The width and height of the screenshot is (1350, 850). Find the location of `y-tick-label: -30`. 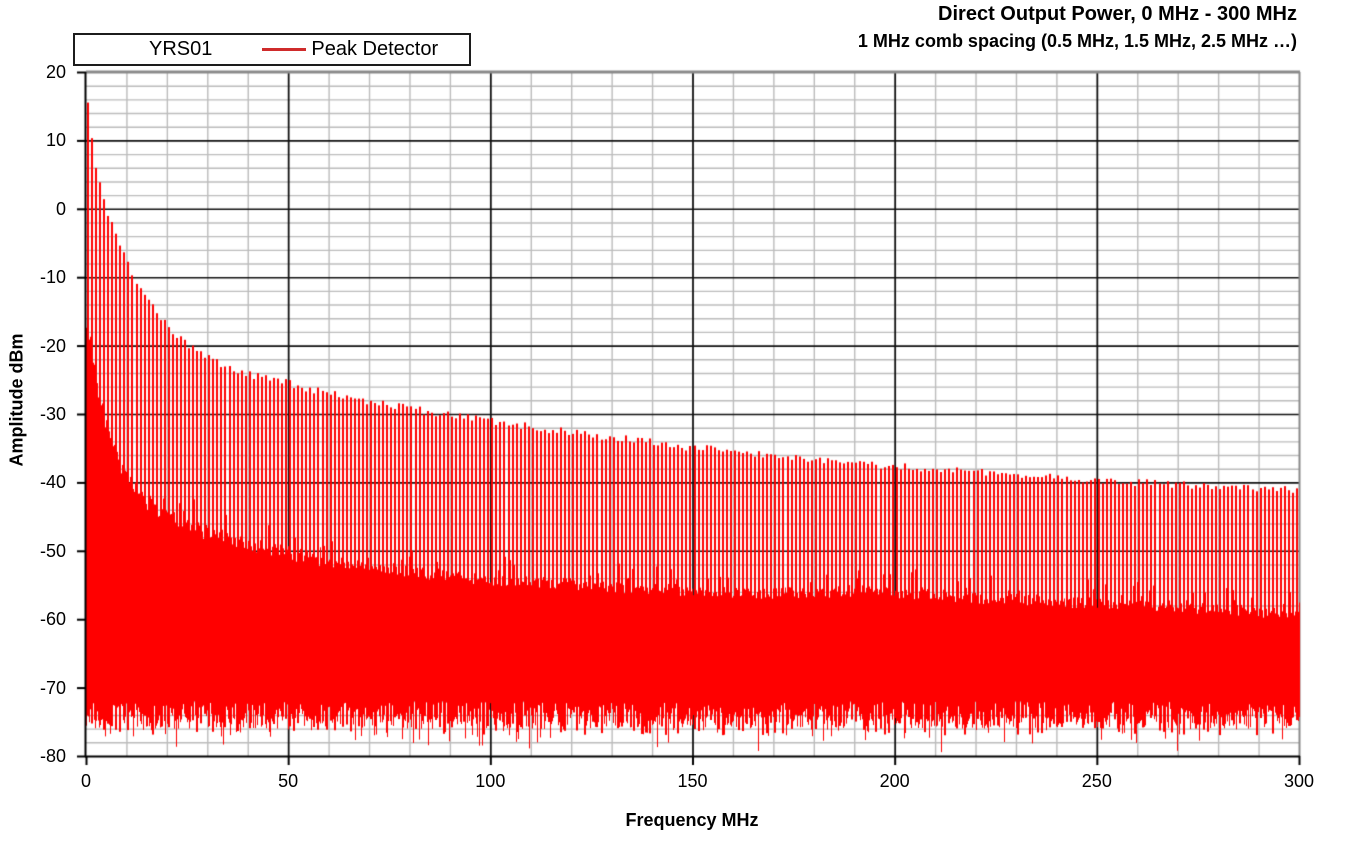

y-tick-label: -30 is located at coordinates (52, 414).